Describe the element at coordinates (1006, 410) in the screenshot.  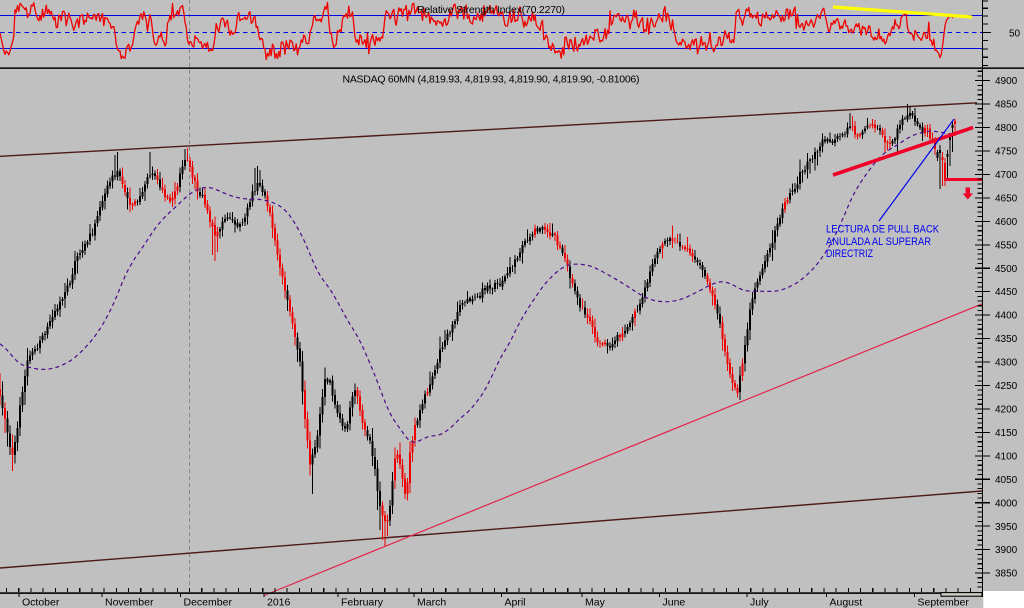
I see `svg-text: 4200` at that location.